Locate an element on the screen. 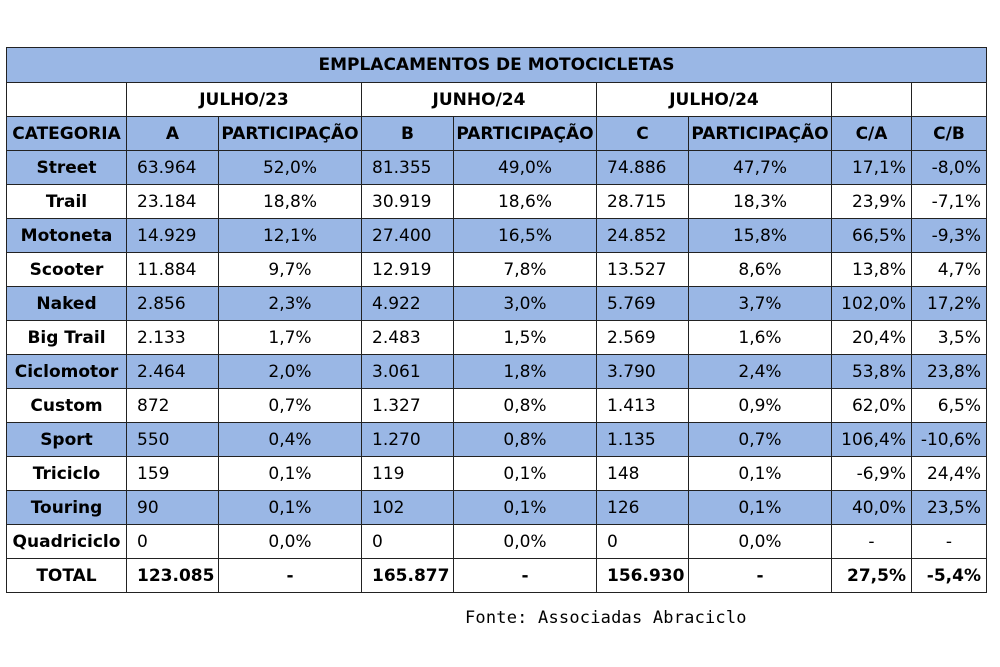 This screenshot has width=1000, height=667. cell-ratio-c-a: 23,9% is located at coordinates (871, 201).